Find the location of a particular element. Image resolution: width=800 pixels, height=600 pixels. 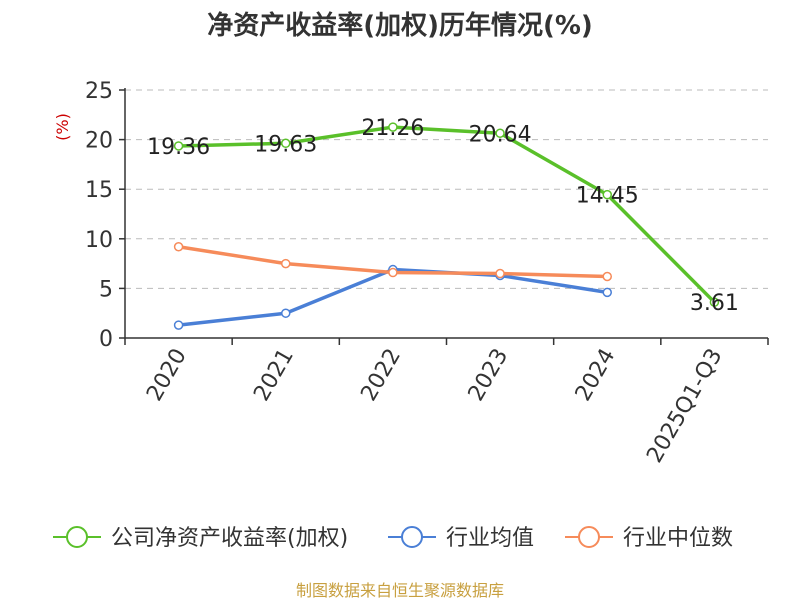

y-tick-label-5: 5 is located at coordinates (106, 289).